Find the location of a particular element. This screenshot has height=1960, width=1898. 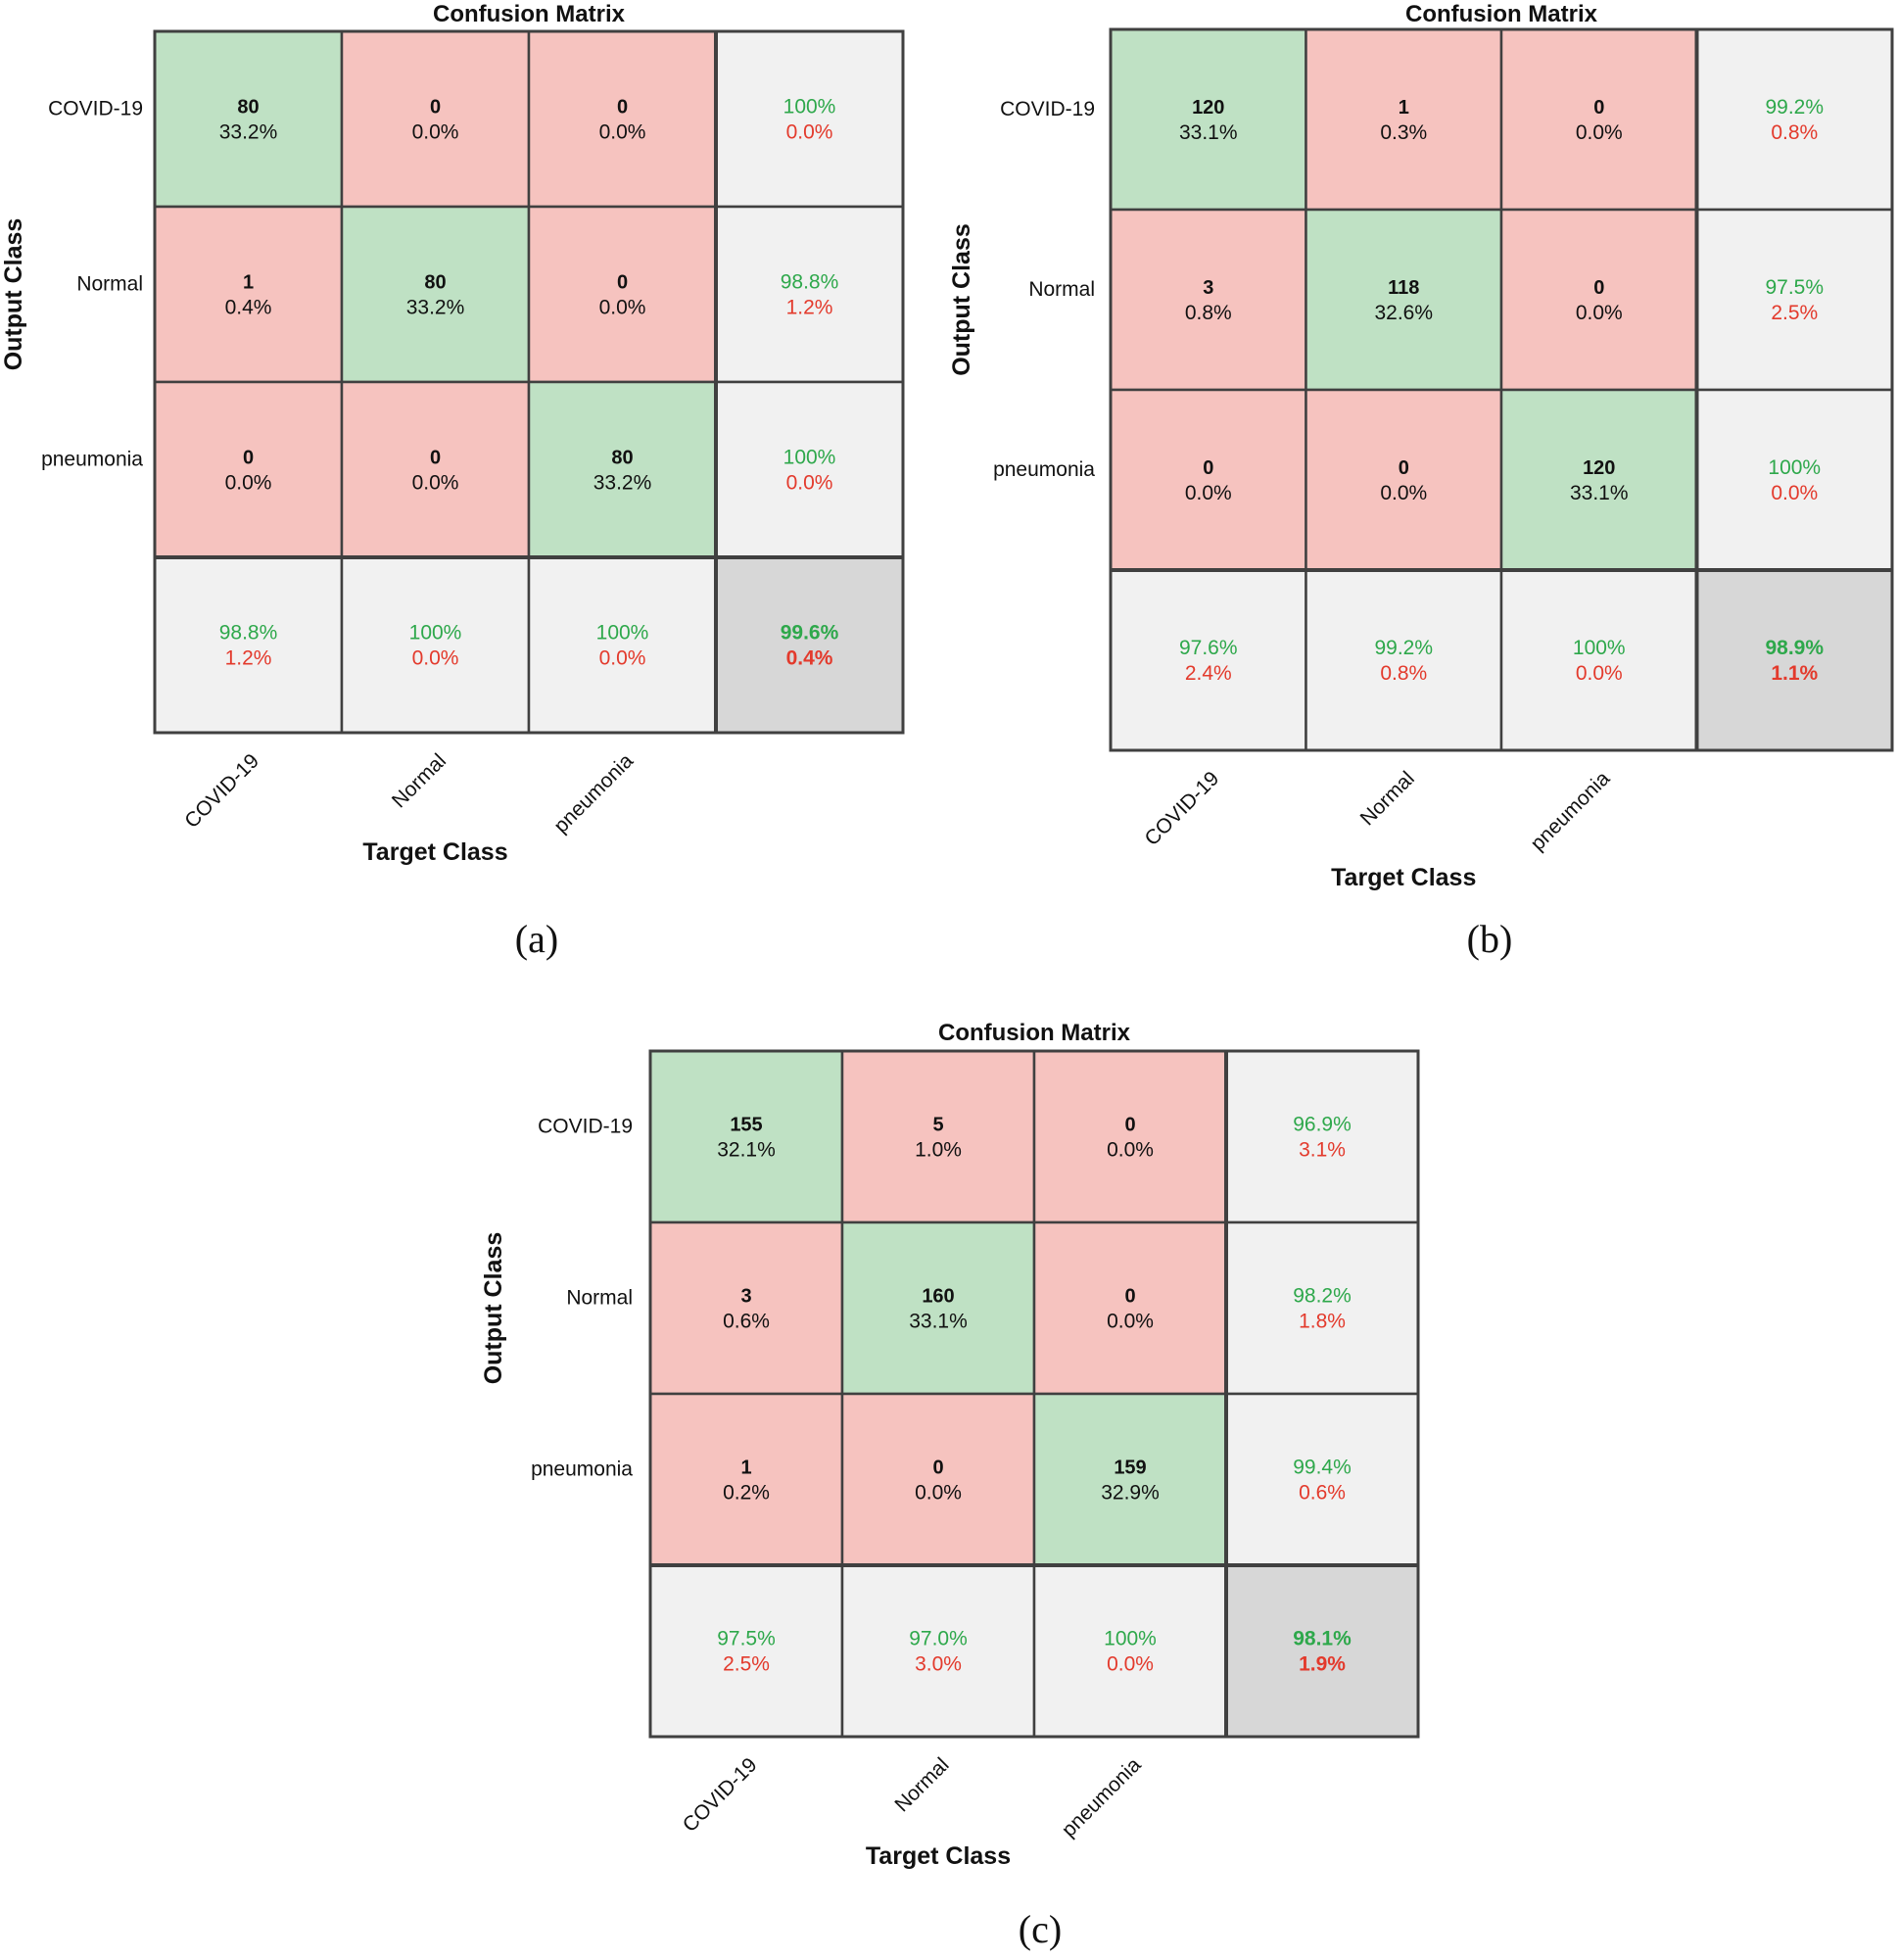

row-precision-error: 2.5% is located at coordinates (1794, 313).